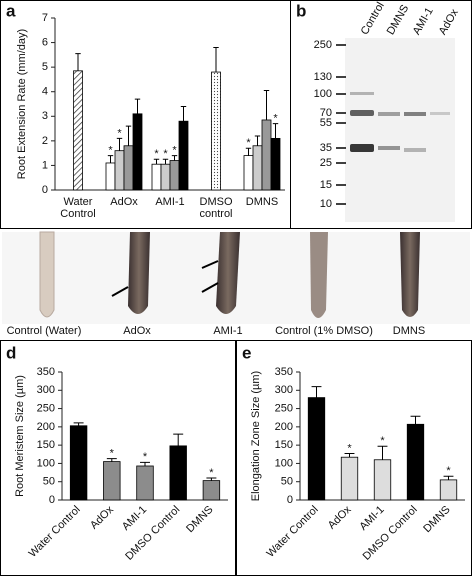 Image resolution: width=472 pixels, height=576 pixels. I want to click on y-tick-label: 6, so click(45, 42).